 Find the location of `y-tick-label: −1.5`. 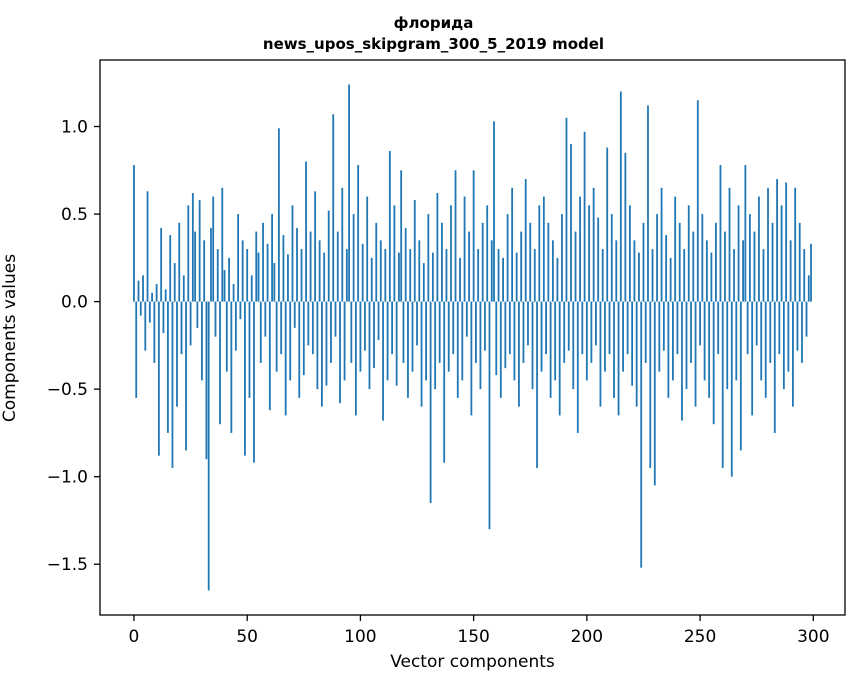

y-tick-label: −1.5 is located at coordinates (67, 565).